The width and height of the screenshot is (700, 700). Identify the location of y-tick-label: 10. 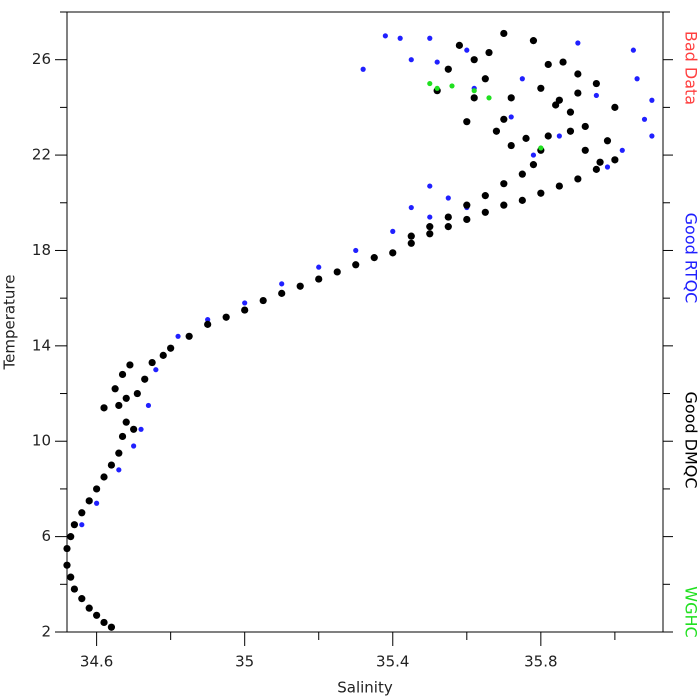
(41, 441).